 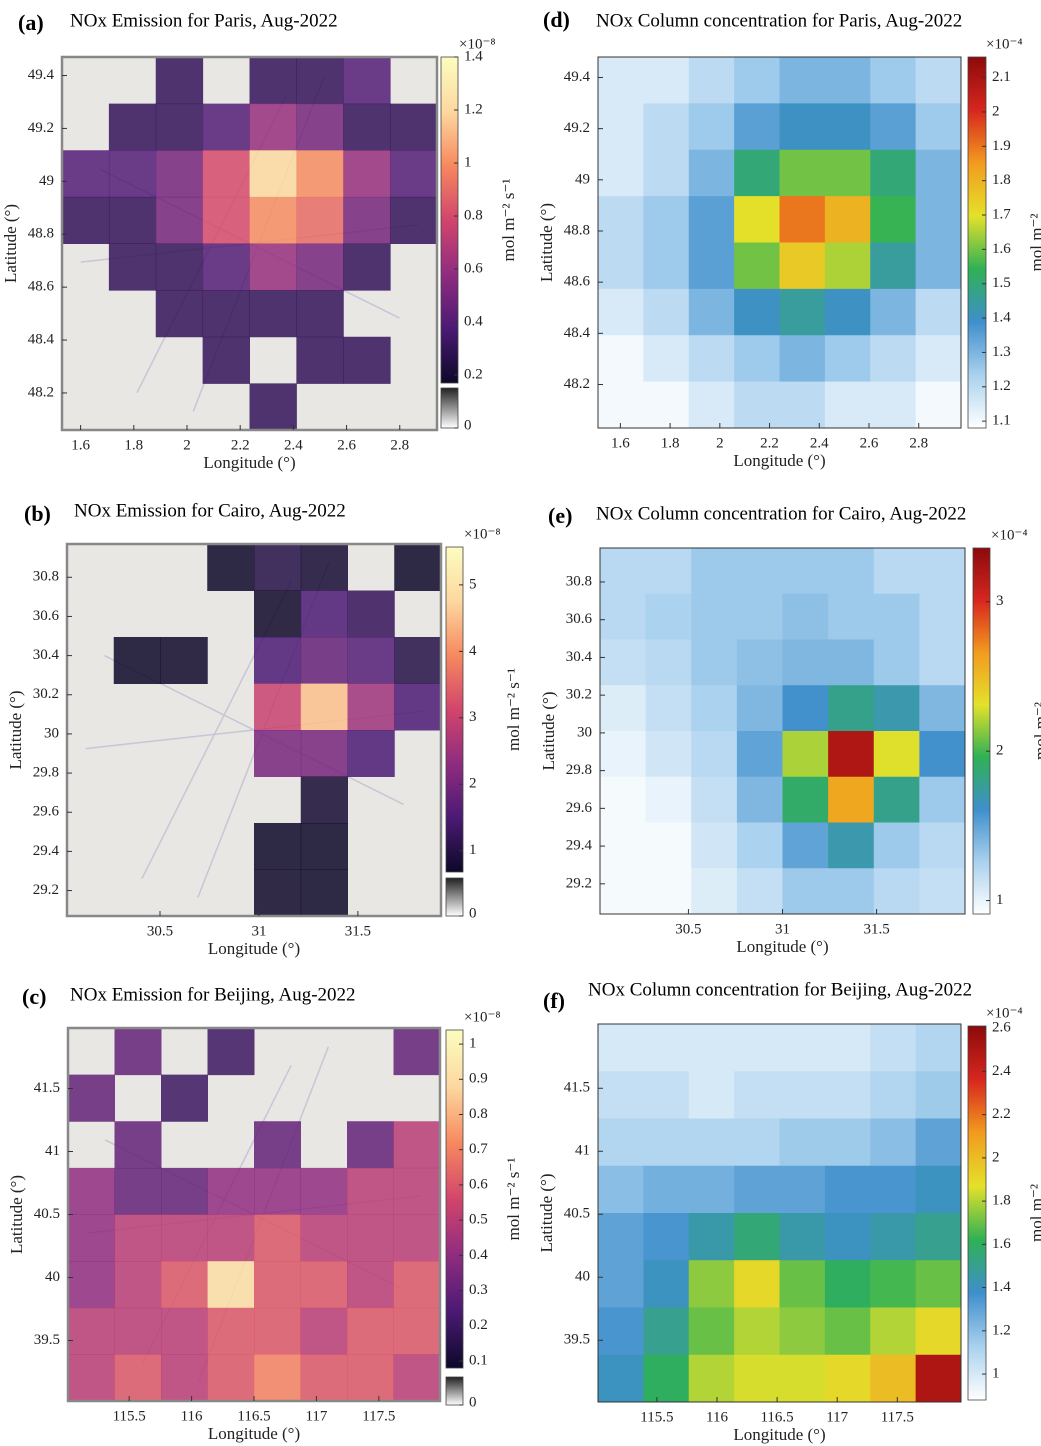 What do you see at coordinates (52, 1151) in the screenshot?
I see `y-tick-label: 41` at bounding box center [52, 1151].